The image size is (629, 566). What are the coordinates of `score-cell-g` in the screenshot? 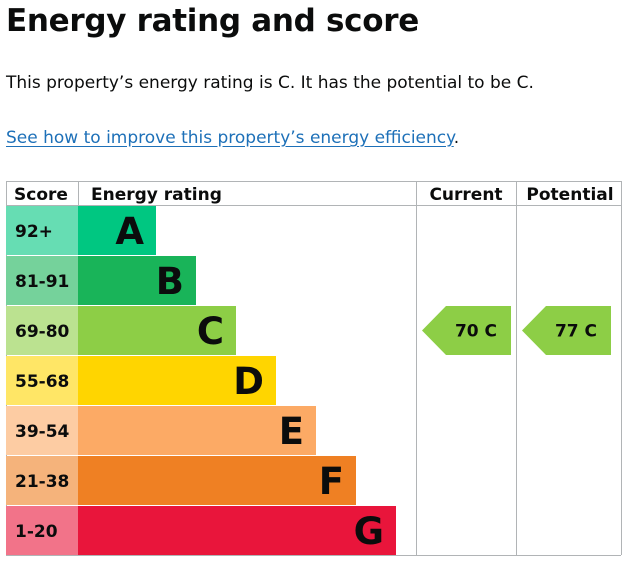 It's located at (42, 530).